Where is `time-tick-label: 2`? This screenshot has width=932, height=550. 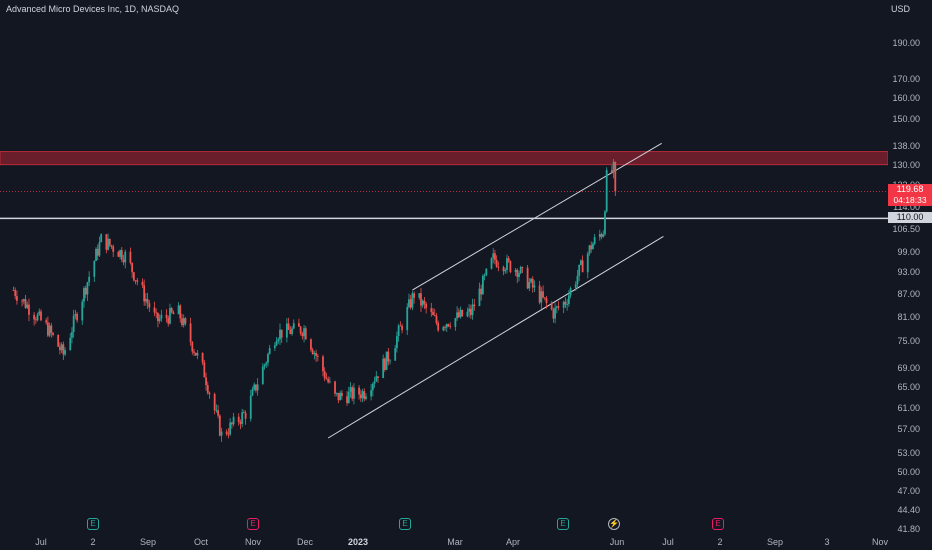
time-tick-label: 2 is located at coordinates (720, 542).